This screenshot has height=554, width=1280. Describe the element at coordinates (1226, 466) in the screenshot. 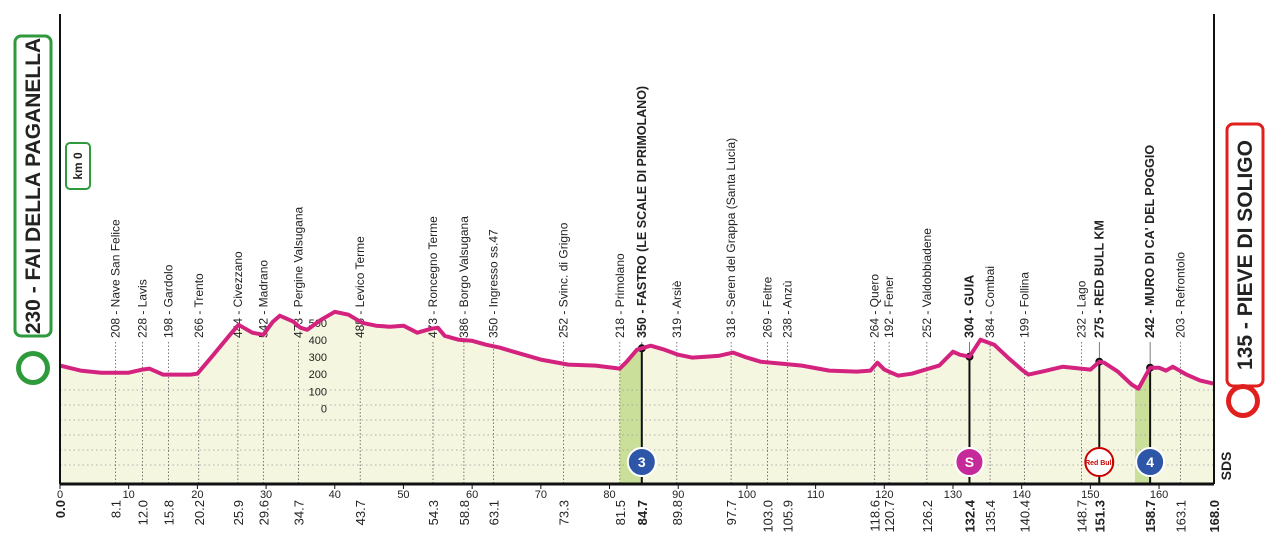

I see `brand: SDS` at that location.